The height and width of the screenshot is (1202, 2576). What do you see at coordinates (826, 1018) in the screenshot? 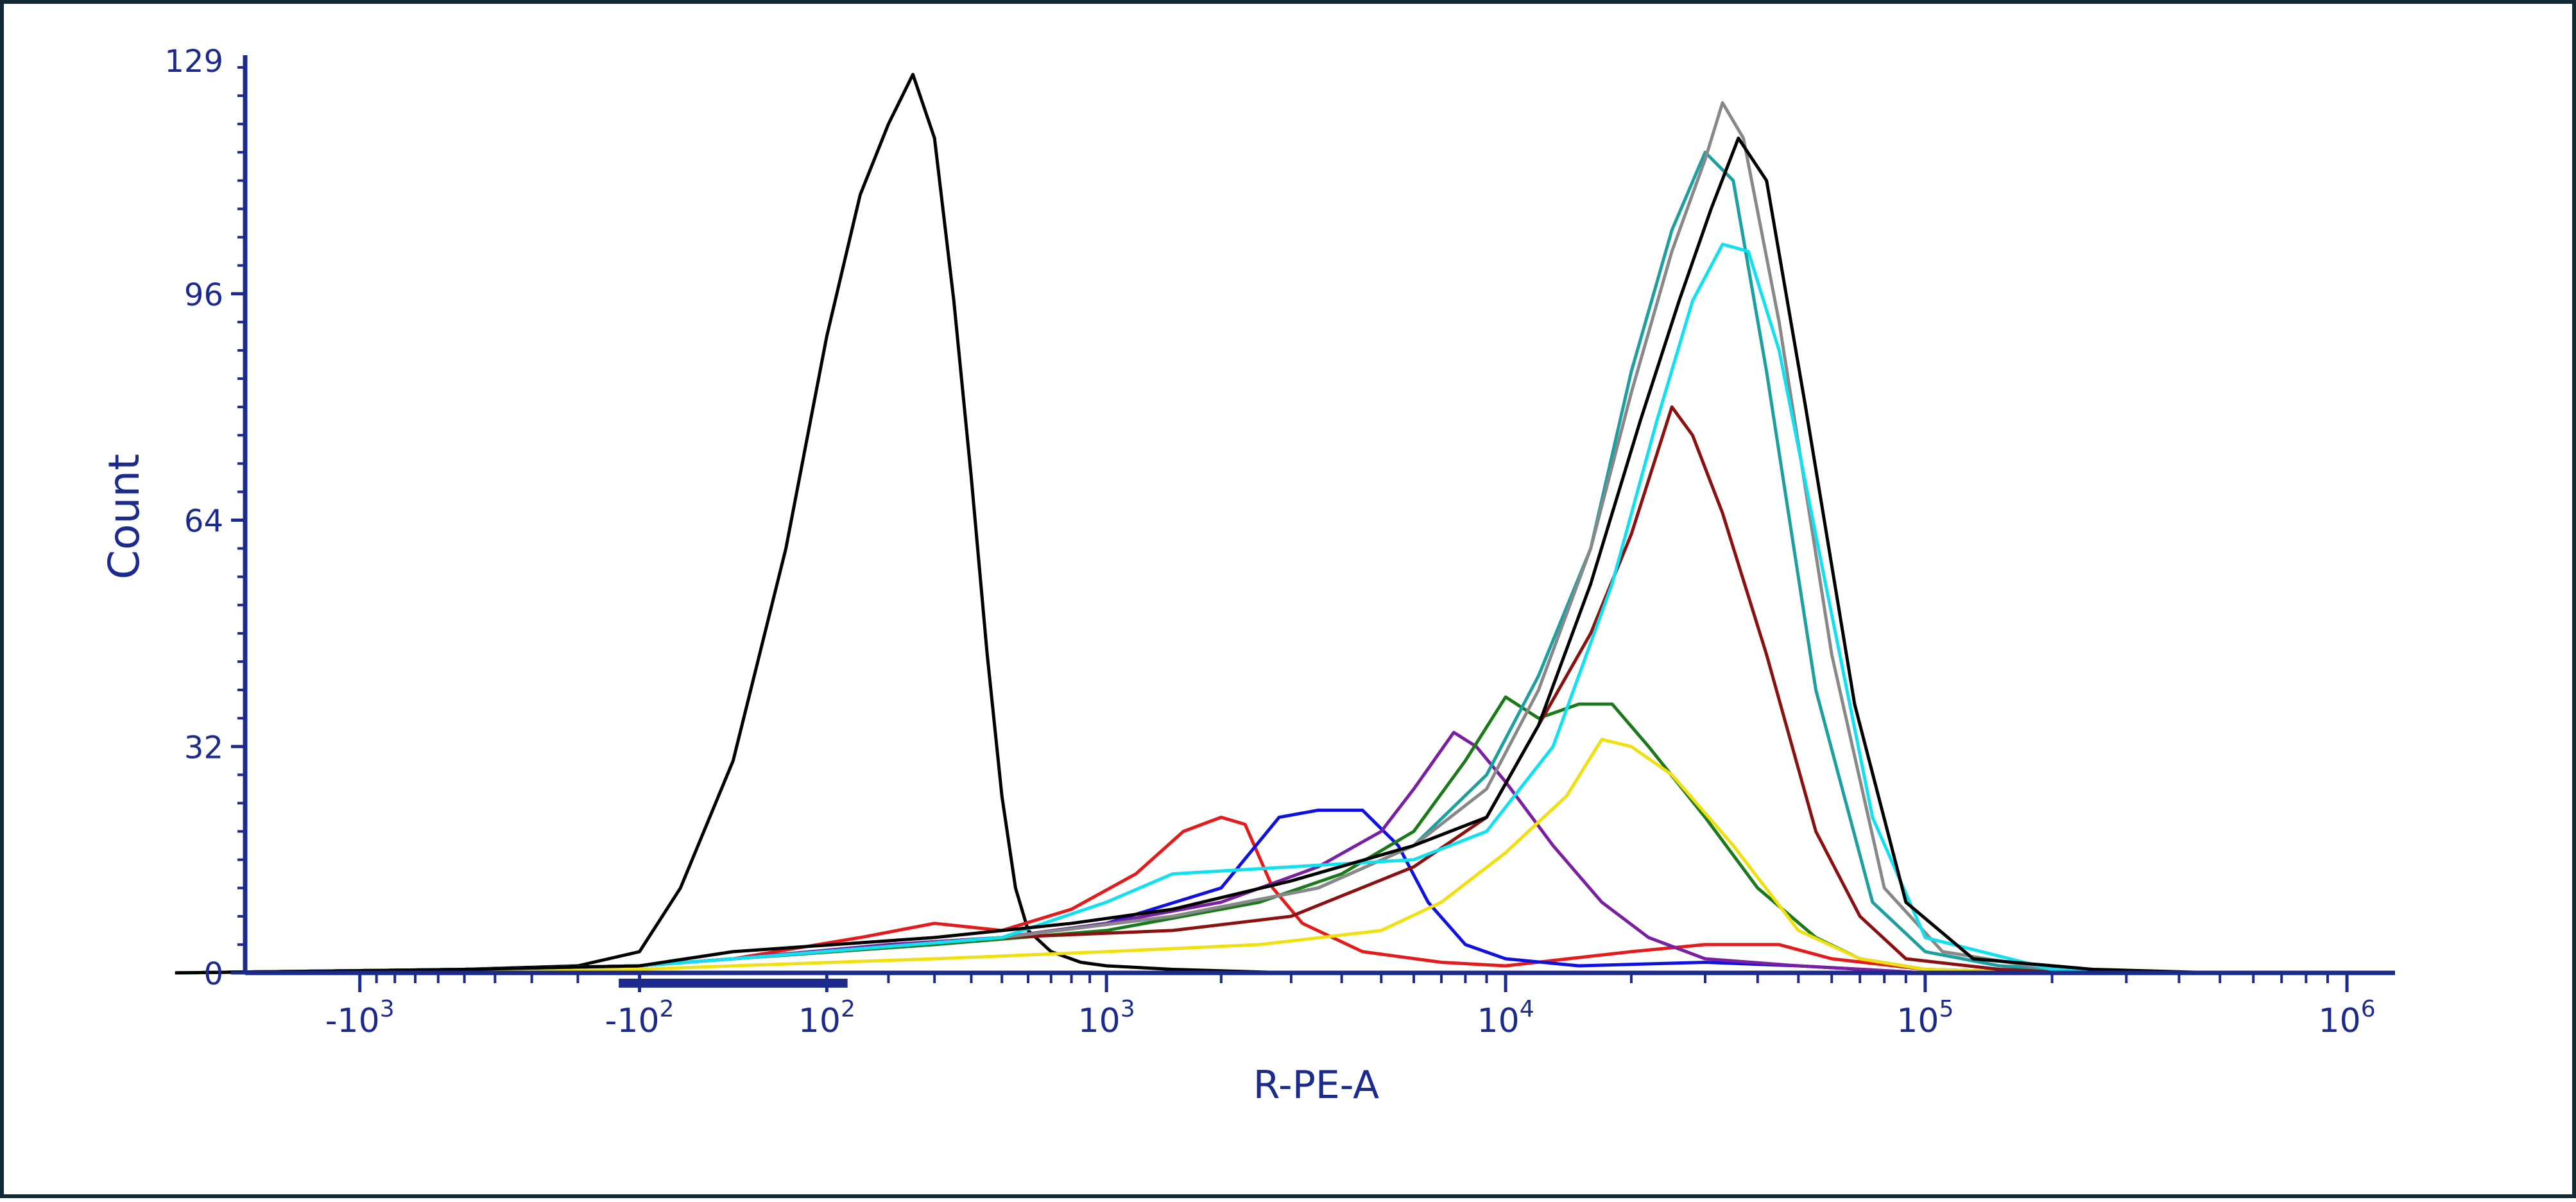
I see `x-tick-label: 10²` at bounding box center [826, 1018].